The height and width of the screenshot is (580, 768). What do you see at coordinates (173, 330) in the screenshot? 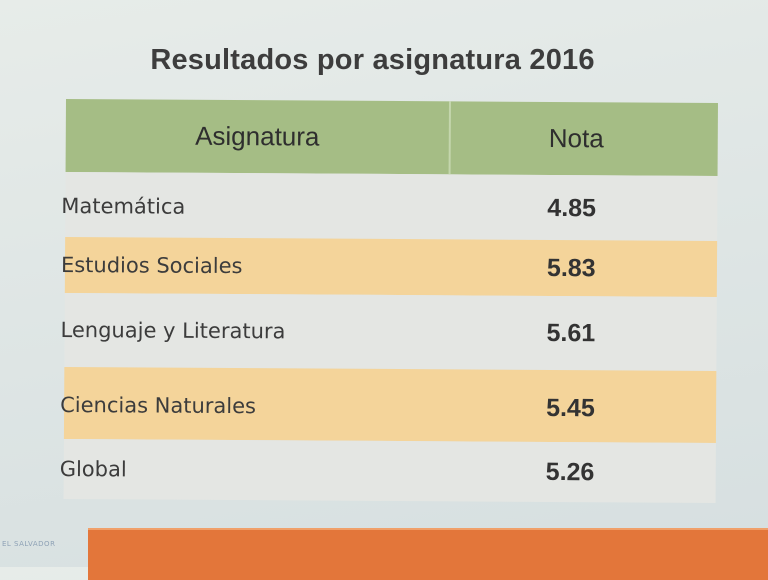
I see `subject-cell: Lenguaje y Literatura` at bounding box center [173, 330].